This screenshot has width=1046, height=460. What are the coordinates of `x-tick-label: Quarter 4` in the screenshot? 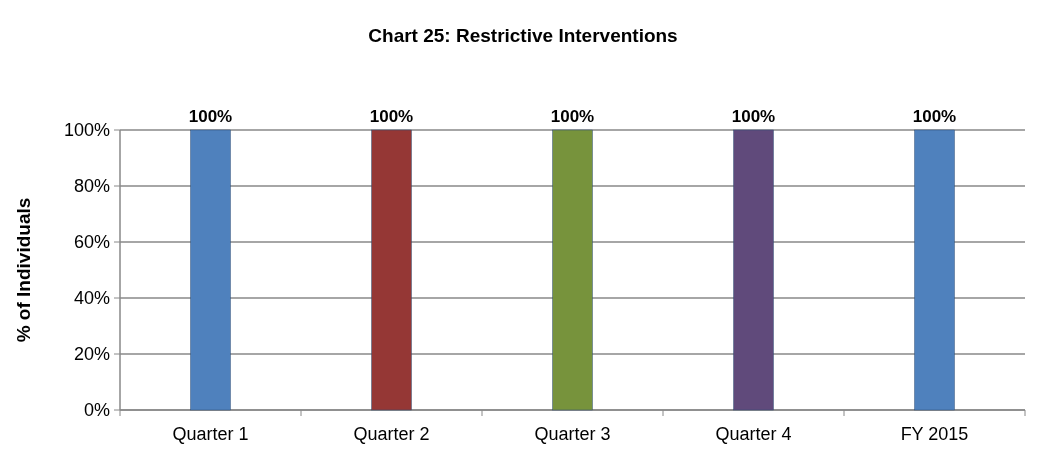 It's located at (753, 434).